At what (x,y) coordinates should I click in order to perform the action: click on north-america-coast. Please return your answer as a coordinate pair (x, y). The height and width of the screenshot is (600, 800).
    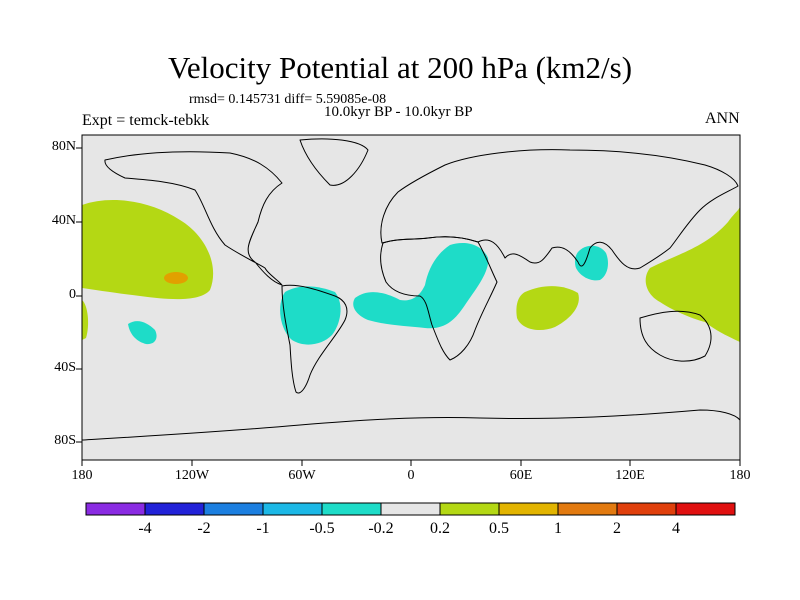
    Looking at the image, I should click on (193, 218).